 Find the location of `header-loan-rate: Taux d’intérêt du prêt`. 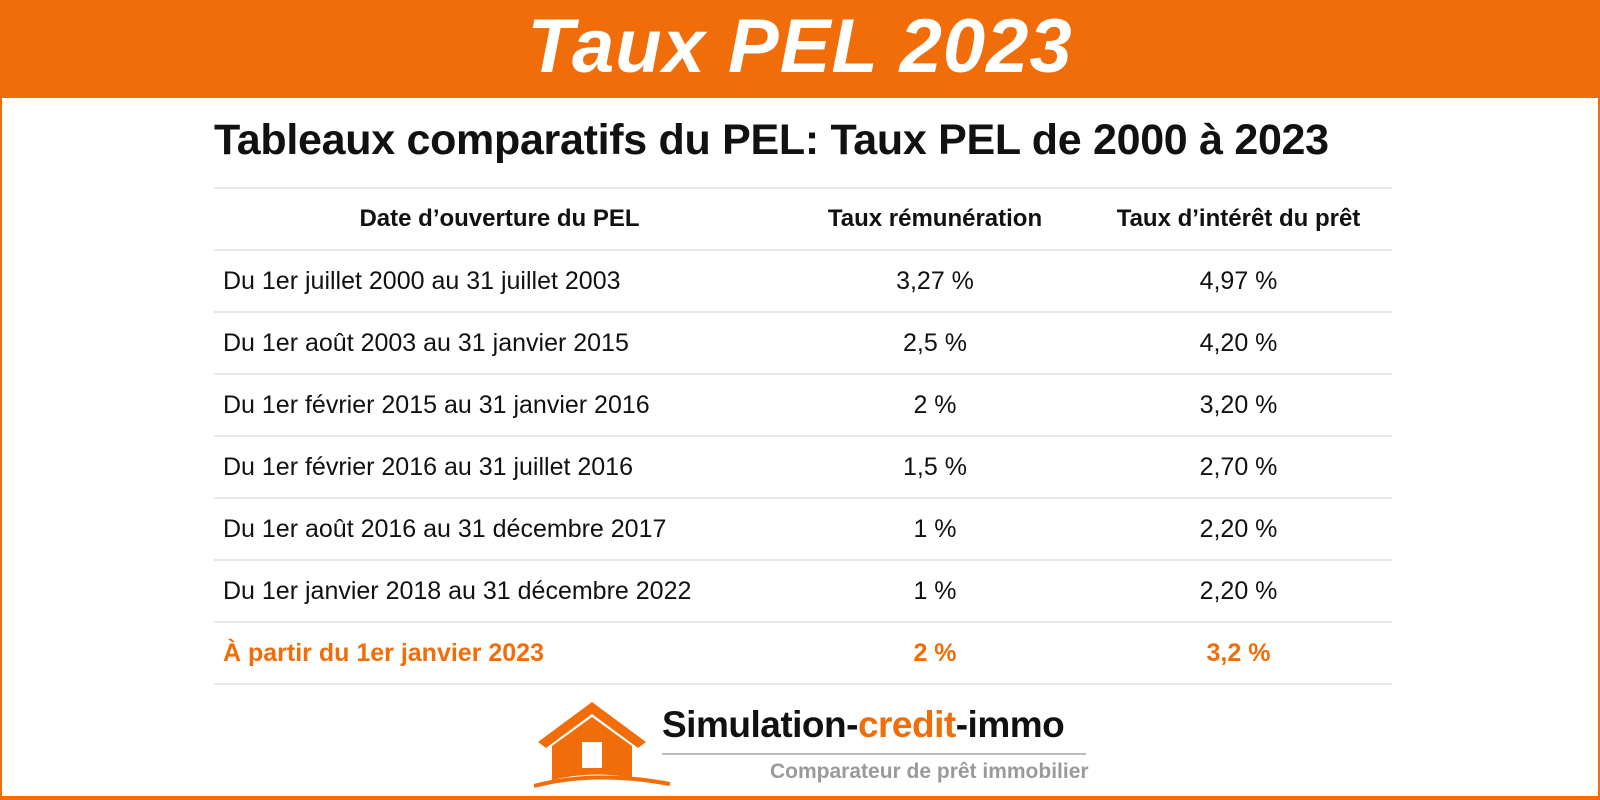

header-loan-rate: Taux d’intérêt du prêt is located at coordinates (1238, 219).